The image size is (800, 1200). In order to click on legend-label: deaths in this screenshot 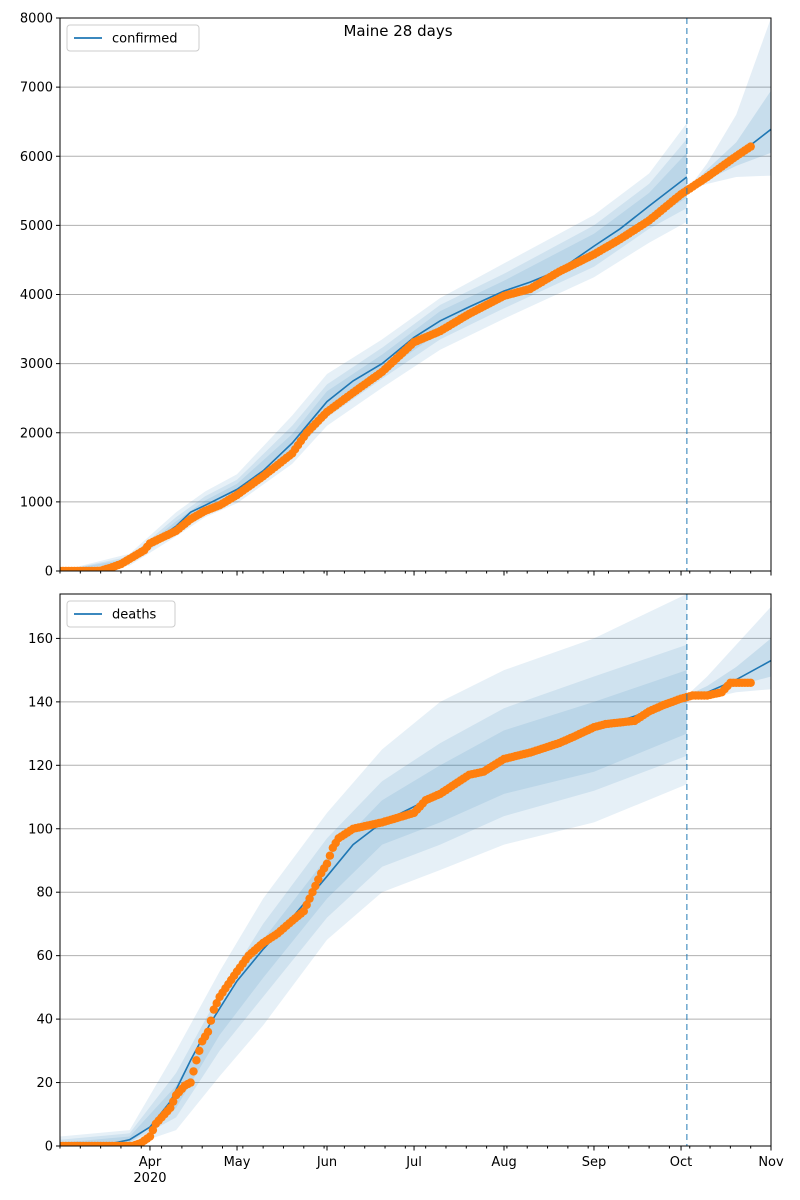, I will do `click(134, 615)`.